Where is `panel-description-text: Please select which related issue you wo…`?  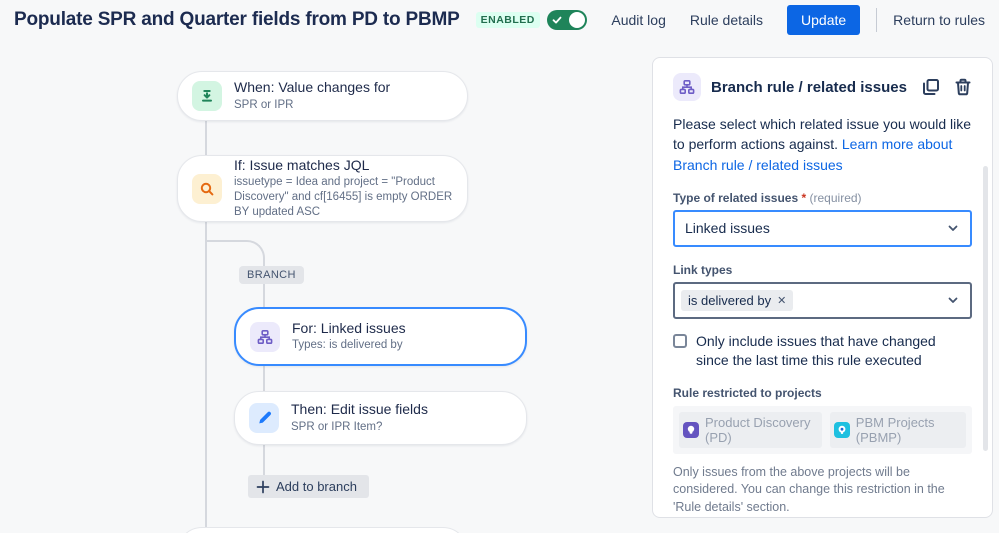
panel-description-text: Please select which related issue you wo… is located at coordinates (822, 134).